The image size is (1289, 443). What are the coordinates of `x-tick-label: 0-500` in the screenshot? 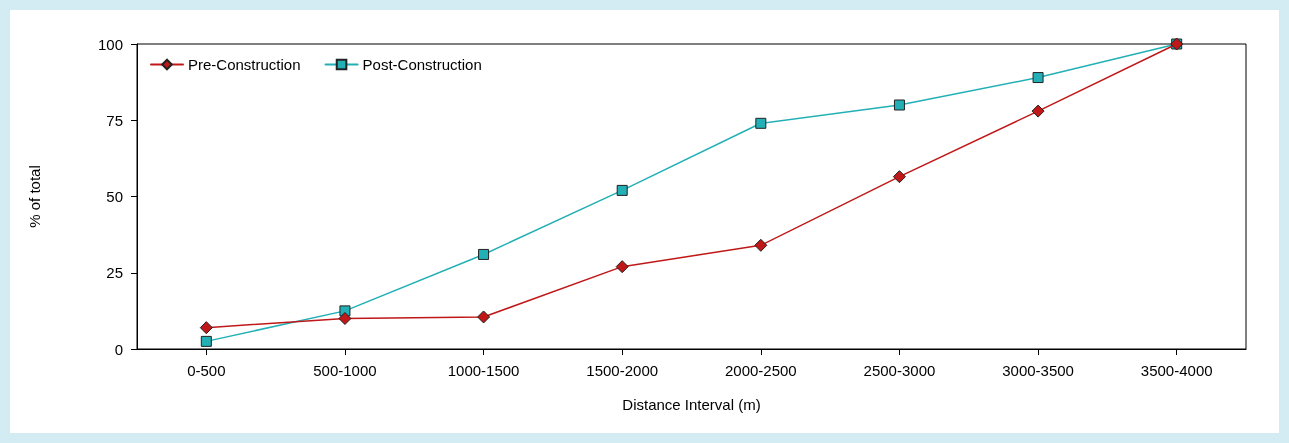 It's located at (206, 370).